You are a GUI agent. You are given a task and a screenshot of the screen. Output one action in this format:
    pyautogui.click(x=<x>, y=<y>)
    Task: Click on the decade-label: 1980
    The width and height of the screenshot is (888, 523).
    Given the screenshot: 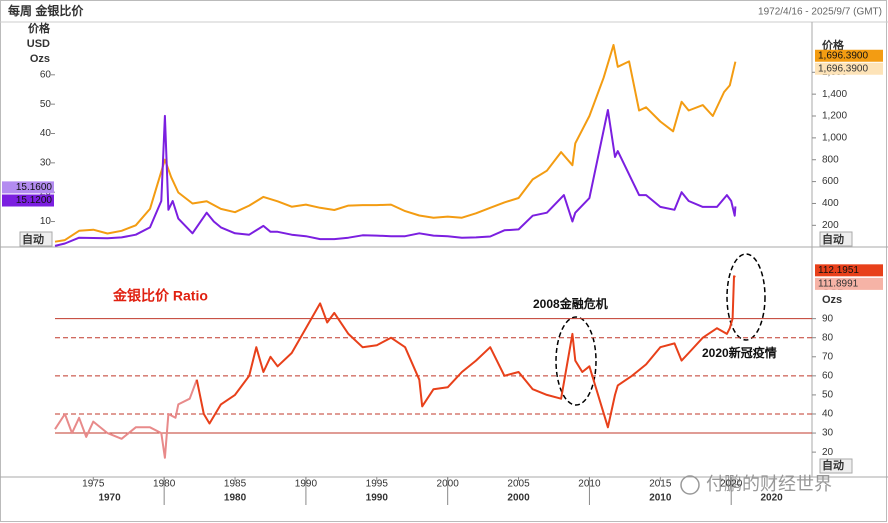 What is the action you would take?
    pyautogui.click(x=235, y=498)
    